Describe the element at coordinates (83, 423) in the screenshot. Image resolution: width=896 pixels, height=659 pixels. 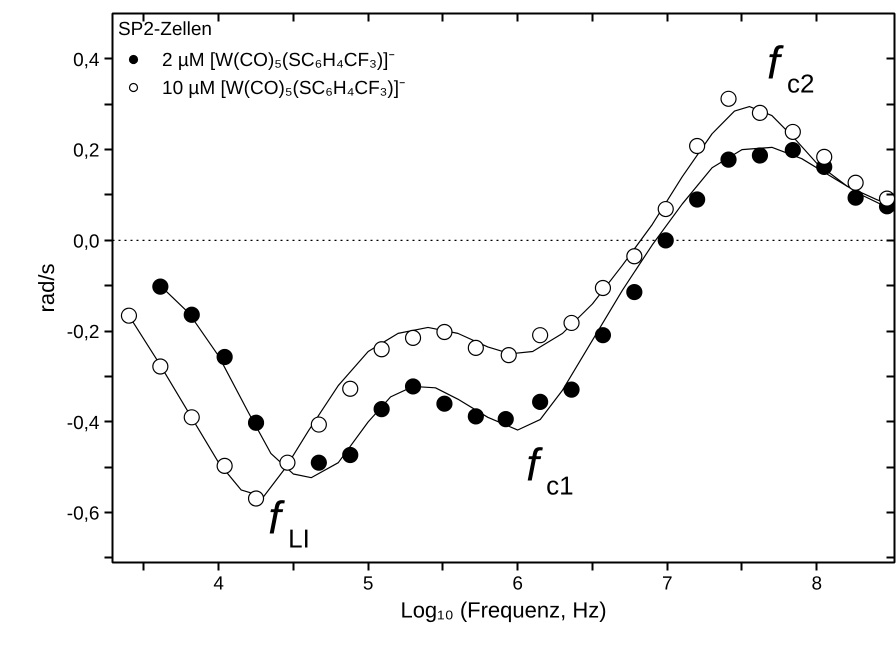
I see `y-tick-label: -0,4` at that location.